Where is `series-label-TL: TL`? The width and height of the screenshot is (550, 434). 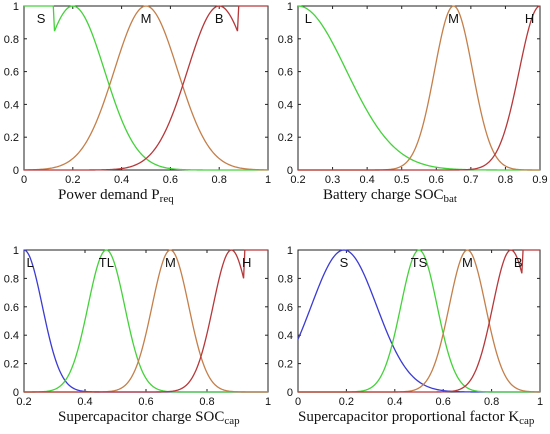 series-label-TL: TL is located at coordinates (106, 262).